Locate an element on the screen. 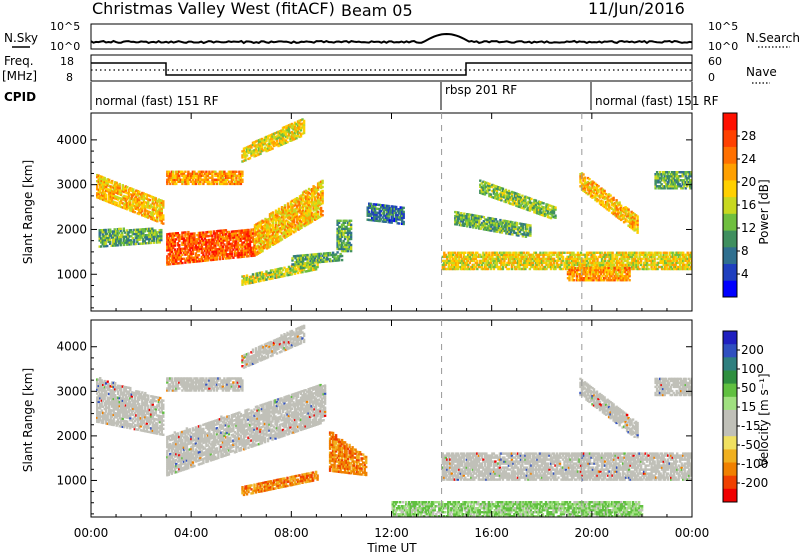 Image resolution: width=800 pixels, height=554 pixels. freq-right-tick-bottom: 0 is located at coordinates (711, 77).